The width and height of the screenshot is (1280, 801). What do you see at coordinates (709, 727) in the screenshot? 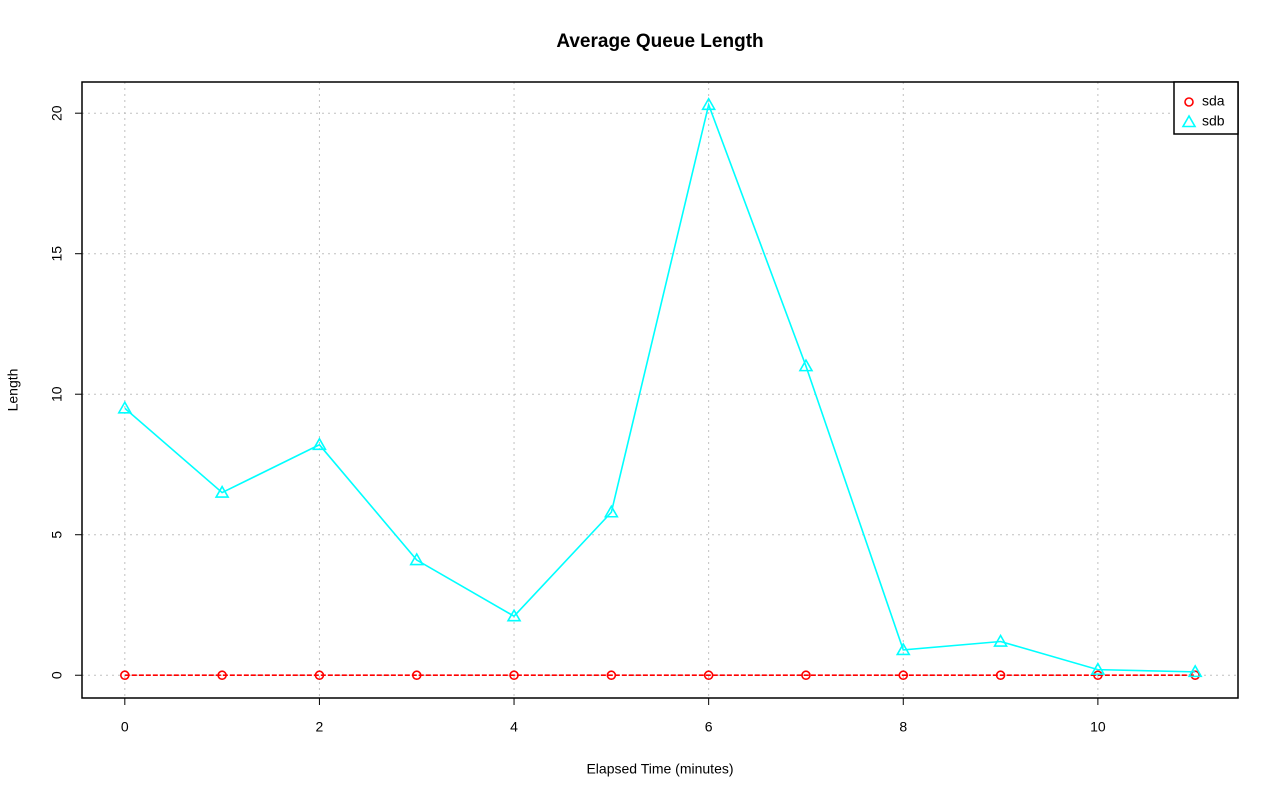
I see `x-tick-label: 6` at bounding box center [709, 727].